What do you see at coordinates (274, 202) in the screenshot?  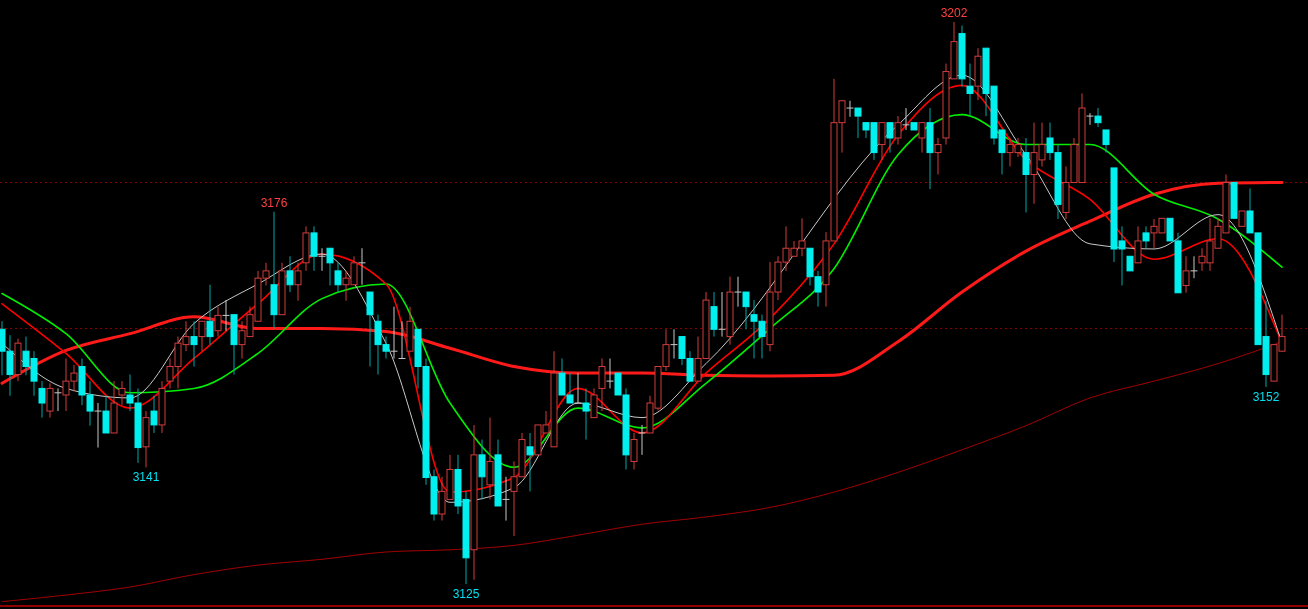 I see `annotation: 3176` at bounding box center [274, 202].